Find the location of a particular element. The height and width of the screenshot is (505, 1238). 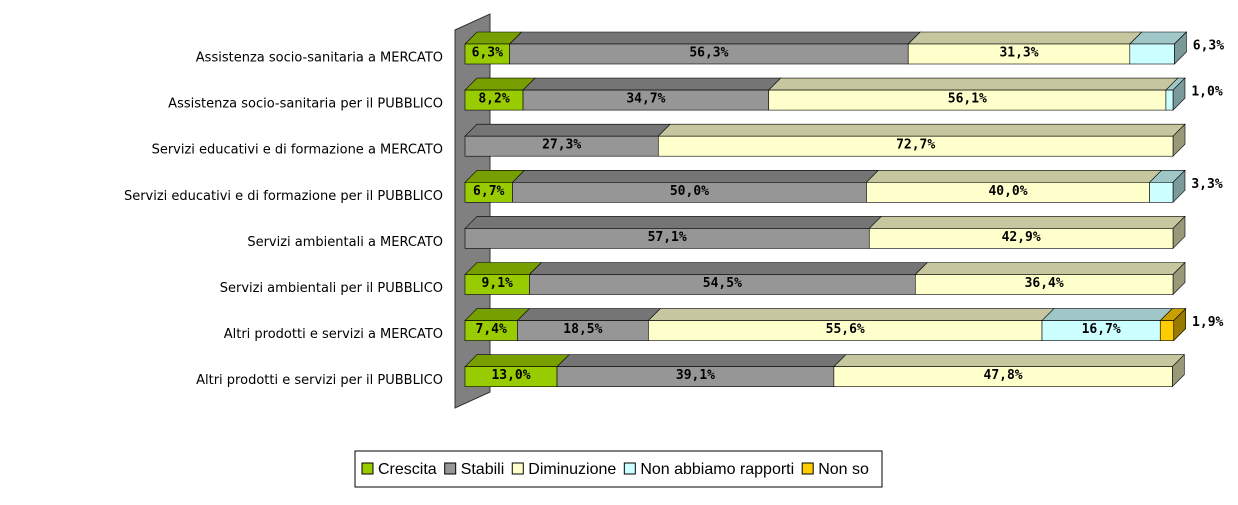

value-label: 57,1% is located at coordinates (667, 237).